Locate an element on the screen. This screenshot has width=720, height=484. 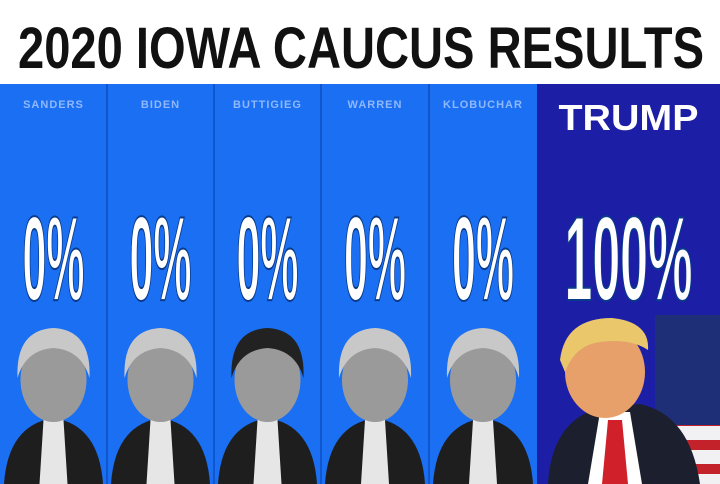
tie is located at coordinates (615, 452).